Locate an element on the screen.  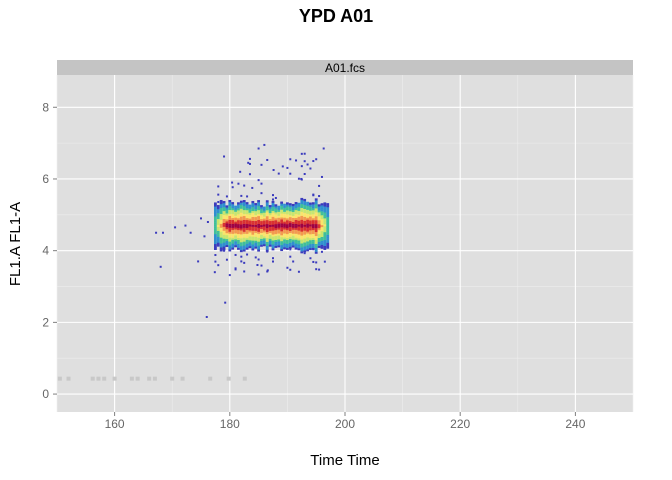
x-tick-label: 180 is located at coordinates (230, 424).